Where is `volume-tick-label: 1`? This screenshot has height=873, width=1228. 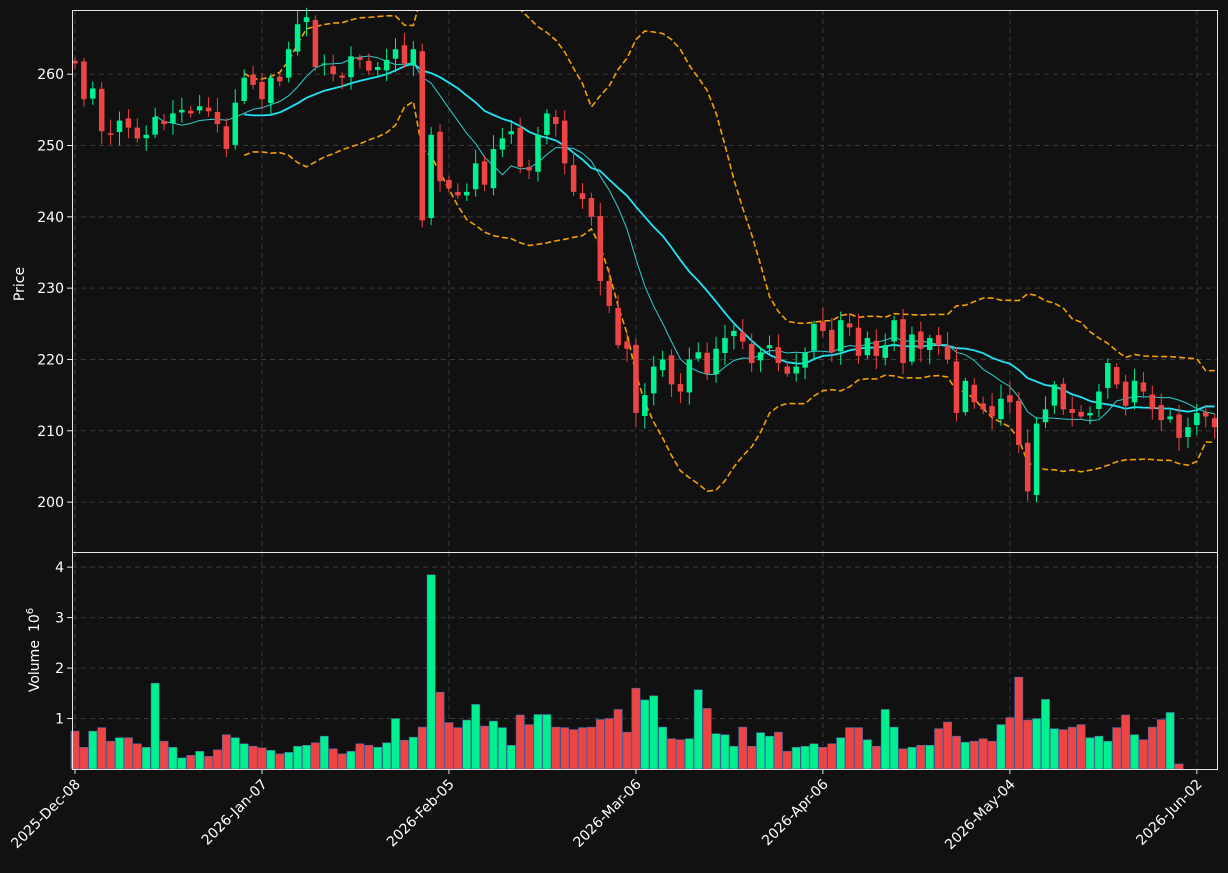
volume-tick-label: 1 is located at coordinates (59, 720).